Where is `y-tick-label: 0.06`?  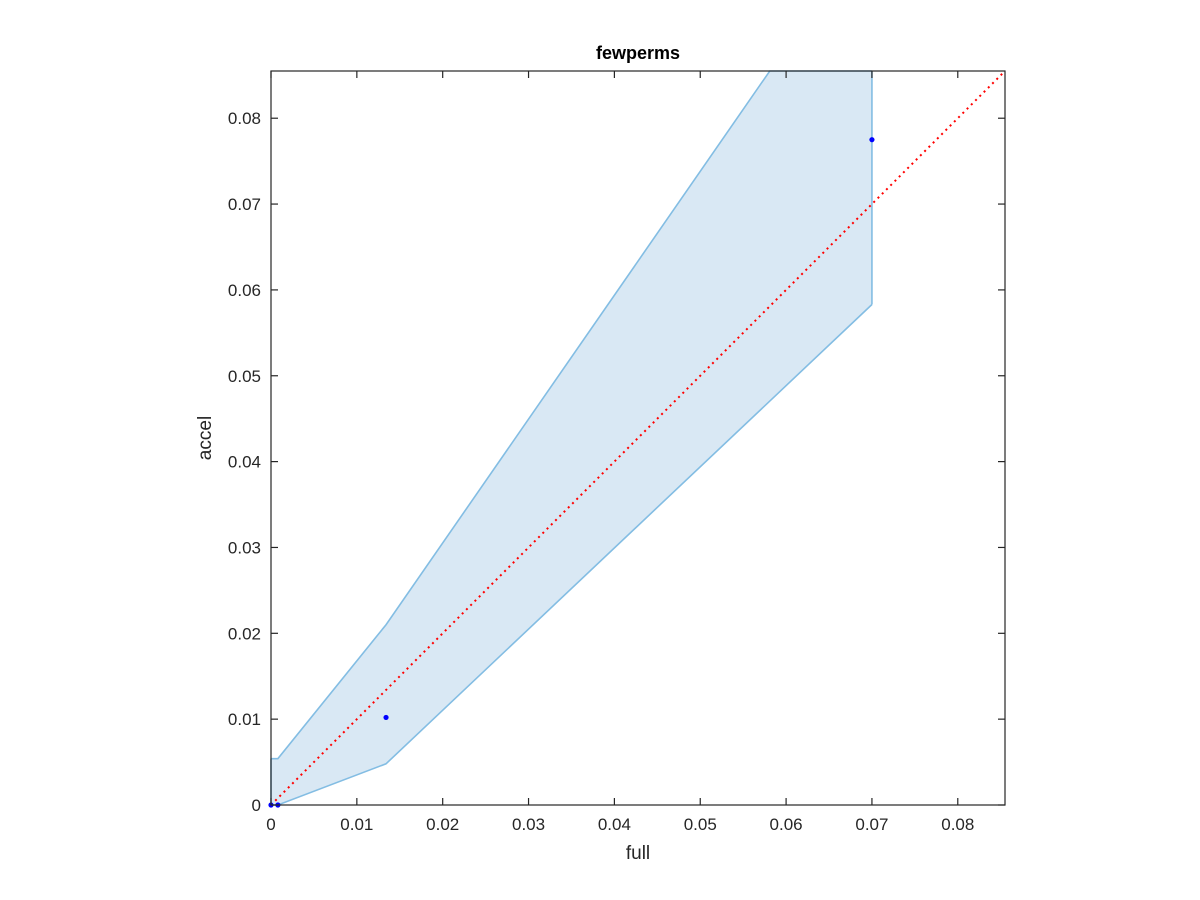 y-tick-label: 0.06 is located at coordinates (244, 290).